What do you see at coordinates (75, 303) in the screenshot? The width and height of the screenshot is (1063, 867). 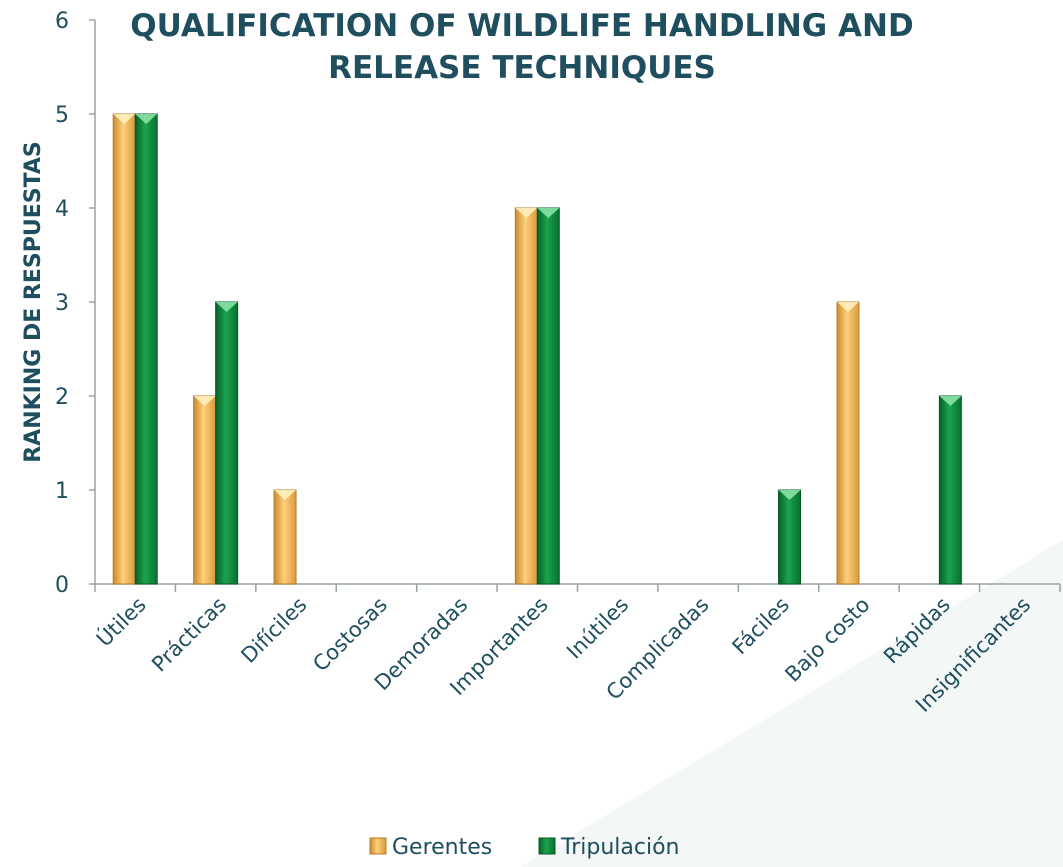 I see `y-ticks: 0 1 2 3 4 5 6` at bounding box center [75, 303].